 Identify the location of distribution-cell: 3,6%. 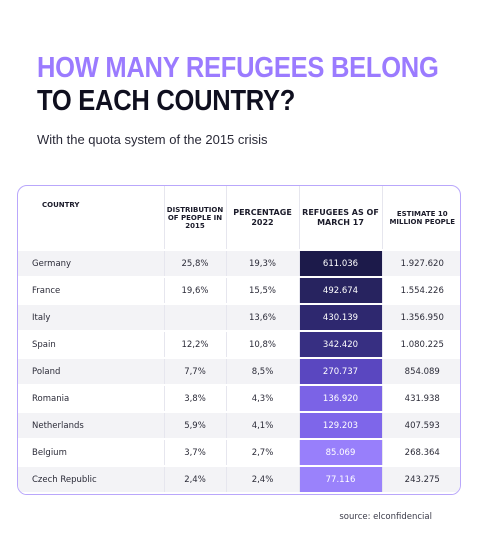
(194, 493).